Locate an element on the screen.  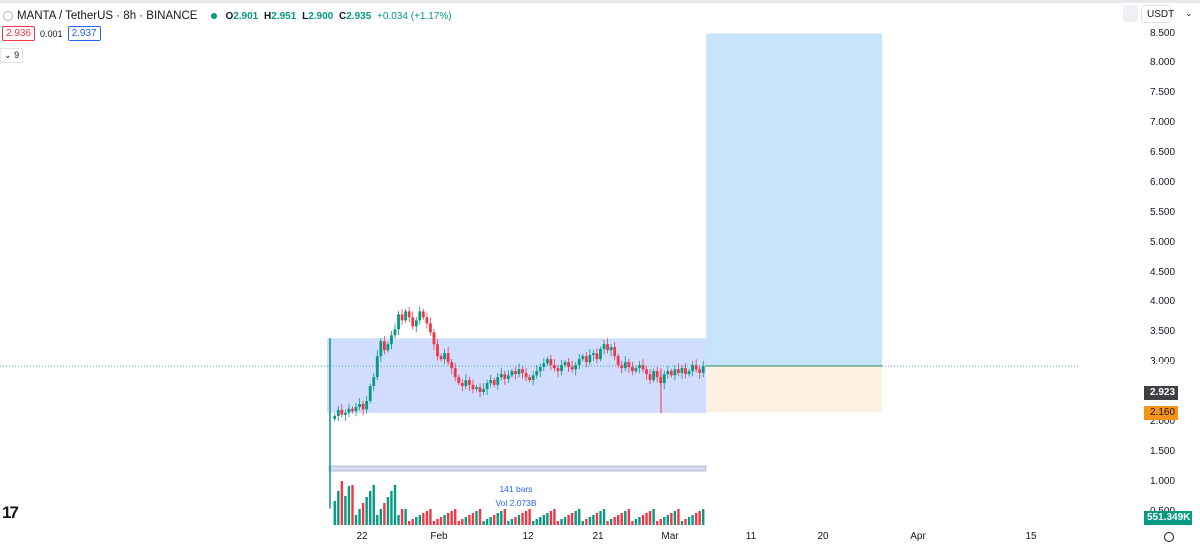
high-key: H is located at coordinates (268, 16).